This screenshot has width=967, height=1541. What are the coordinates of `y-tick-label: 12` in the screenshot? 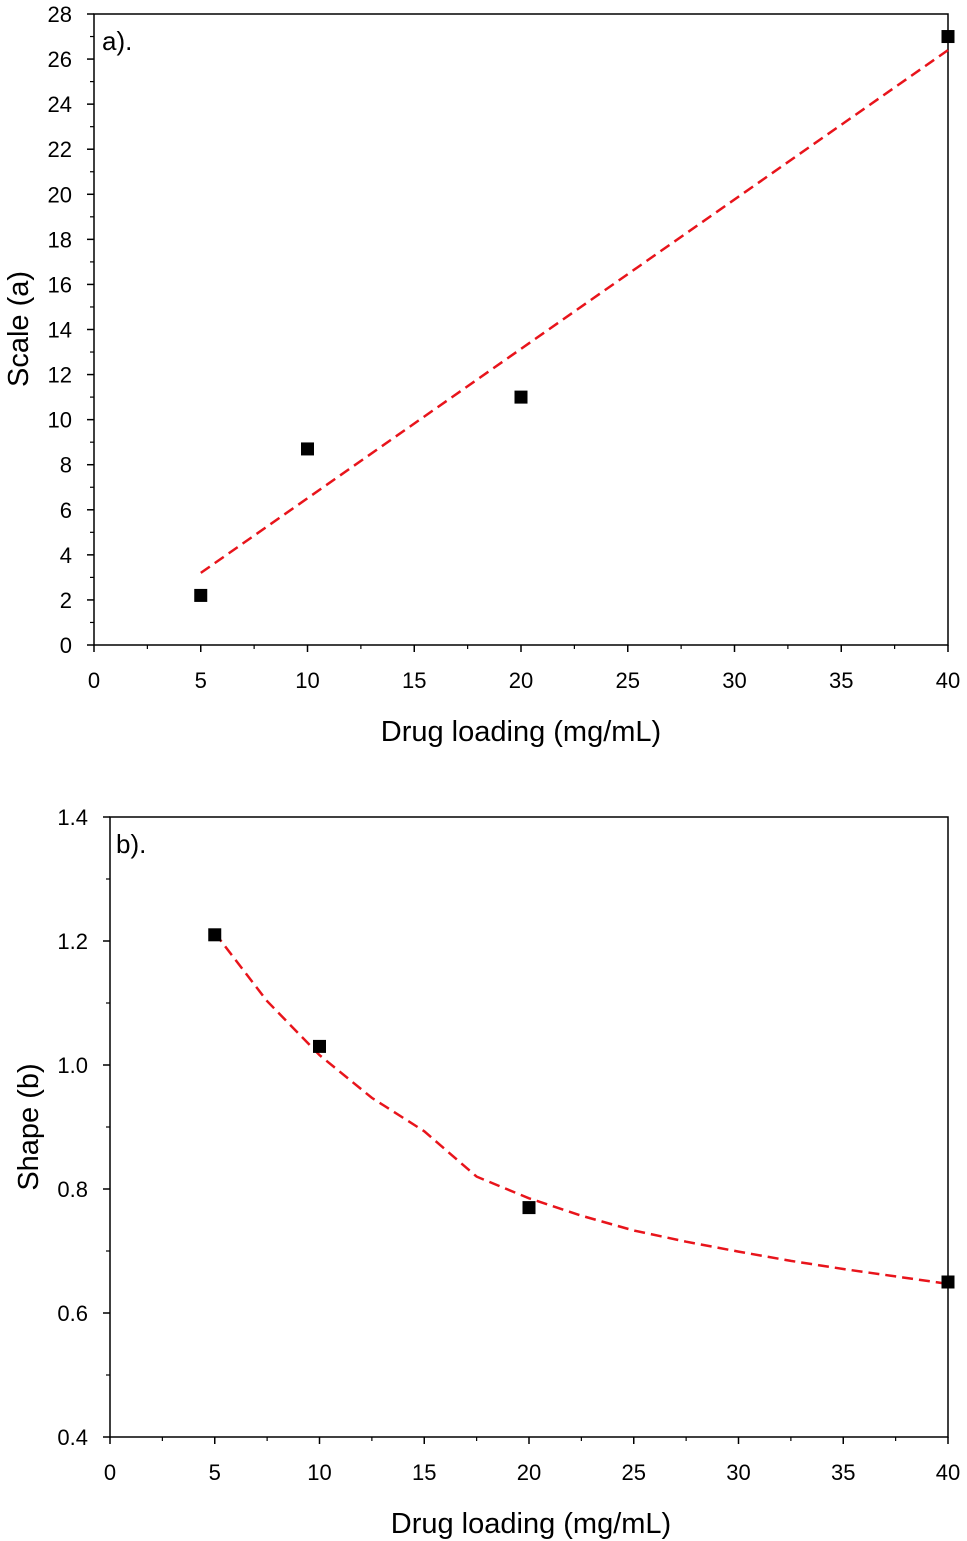 It's located at (60, 375).